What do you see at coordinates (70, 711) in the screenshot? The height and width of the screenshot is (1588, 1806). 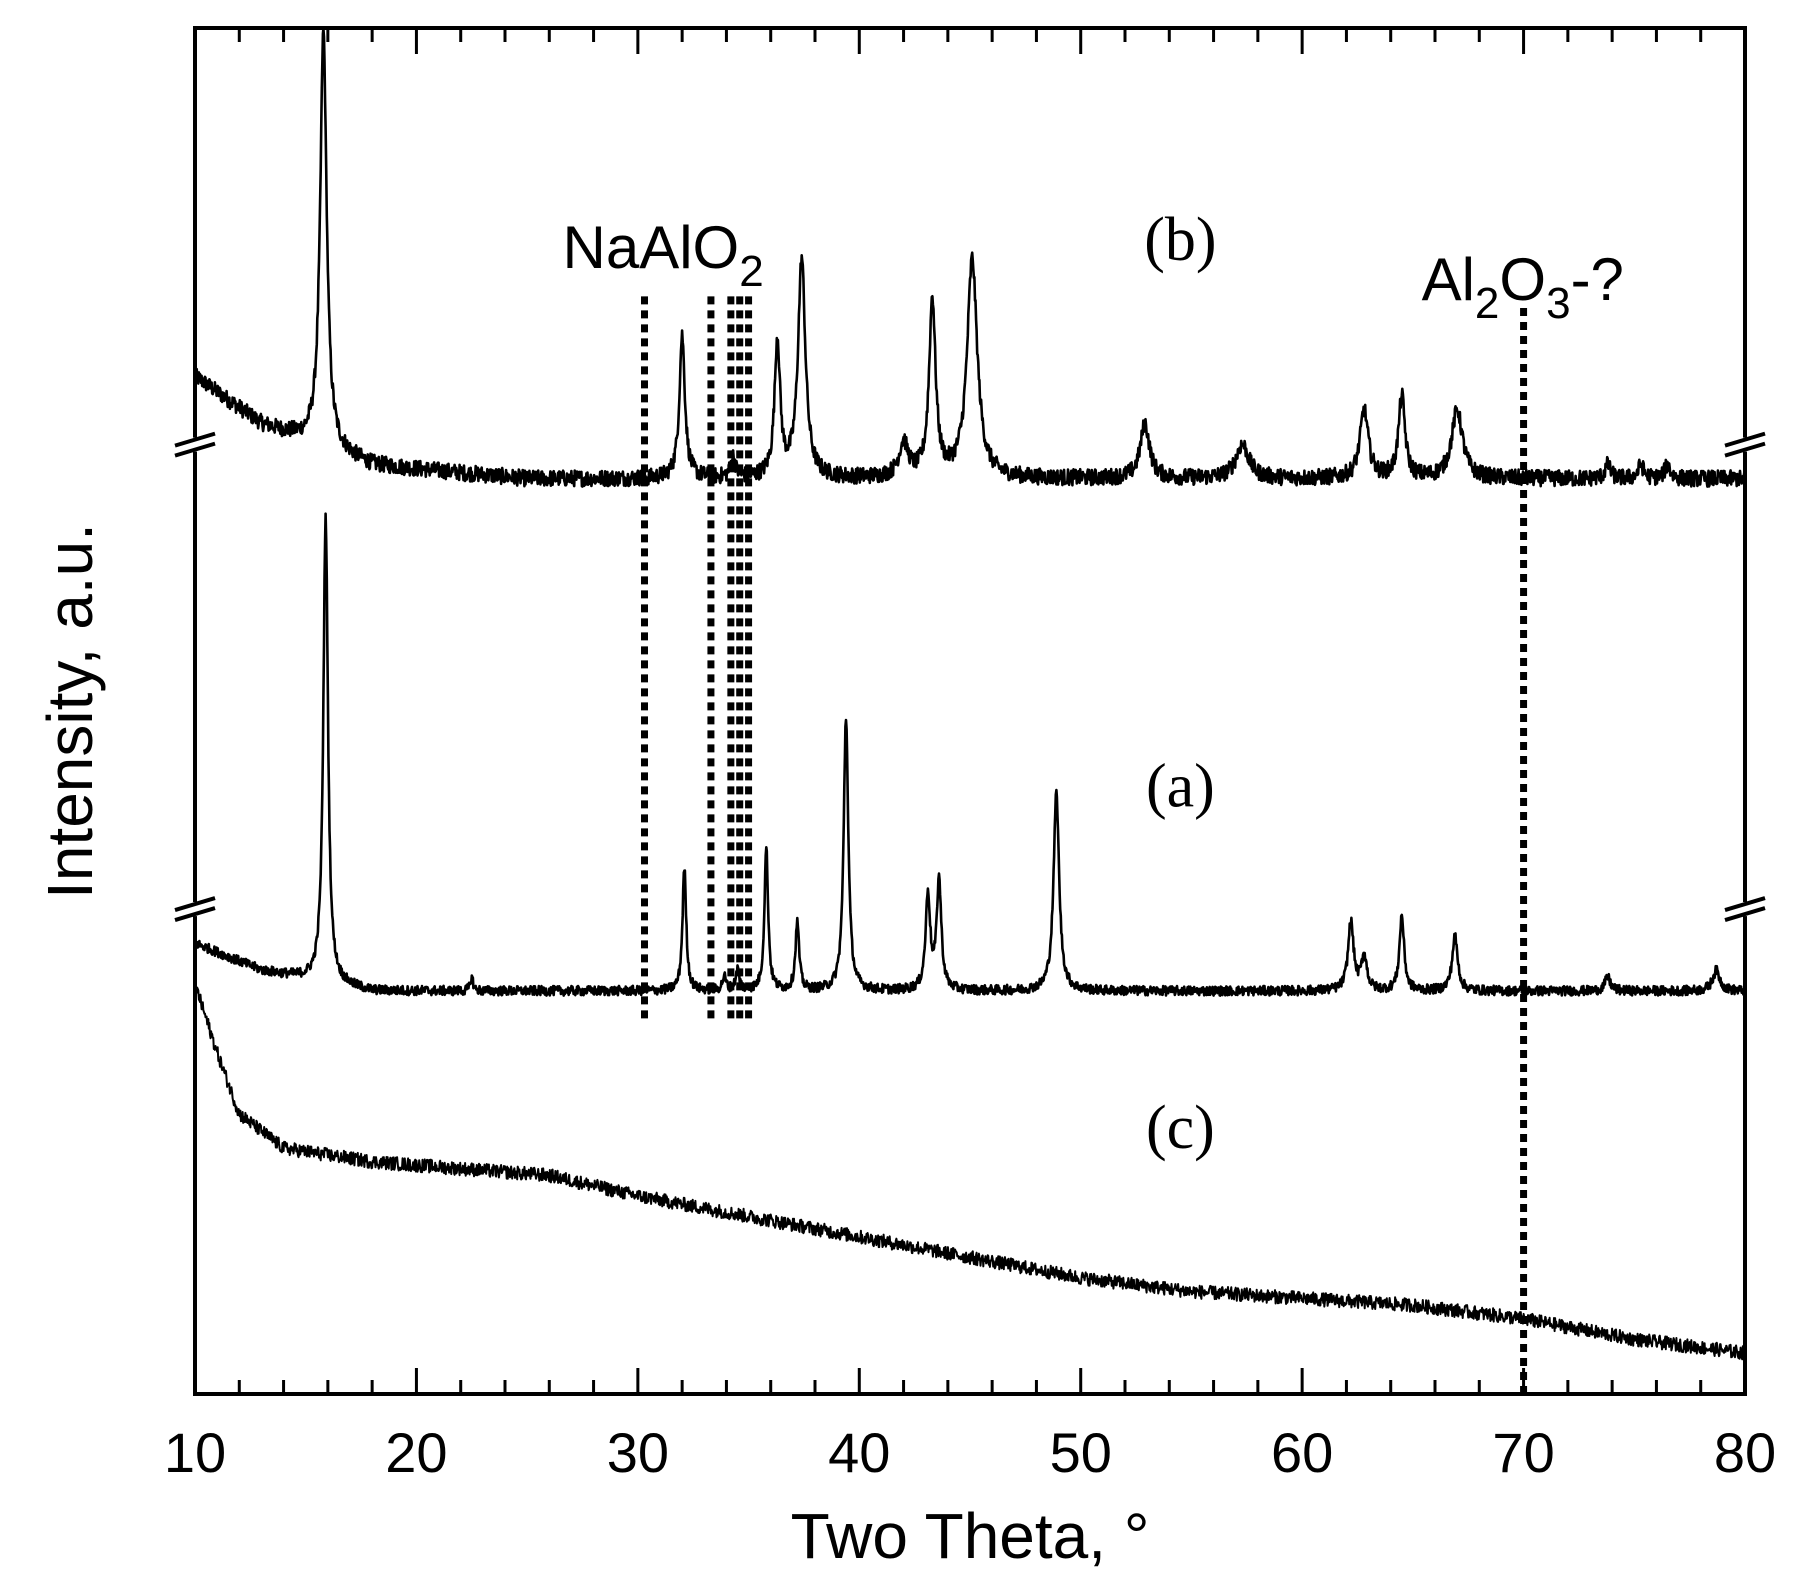 I see `y-axis-label: Intensity, a.u.` at bounding box center [70, 711].